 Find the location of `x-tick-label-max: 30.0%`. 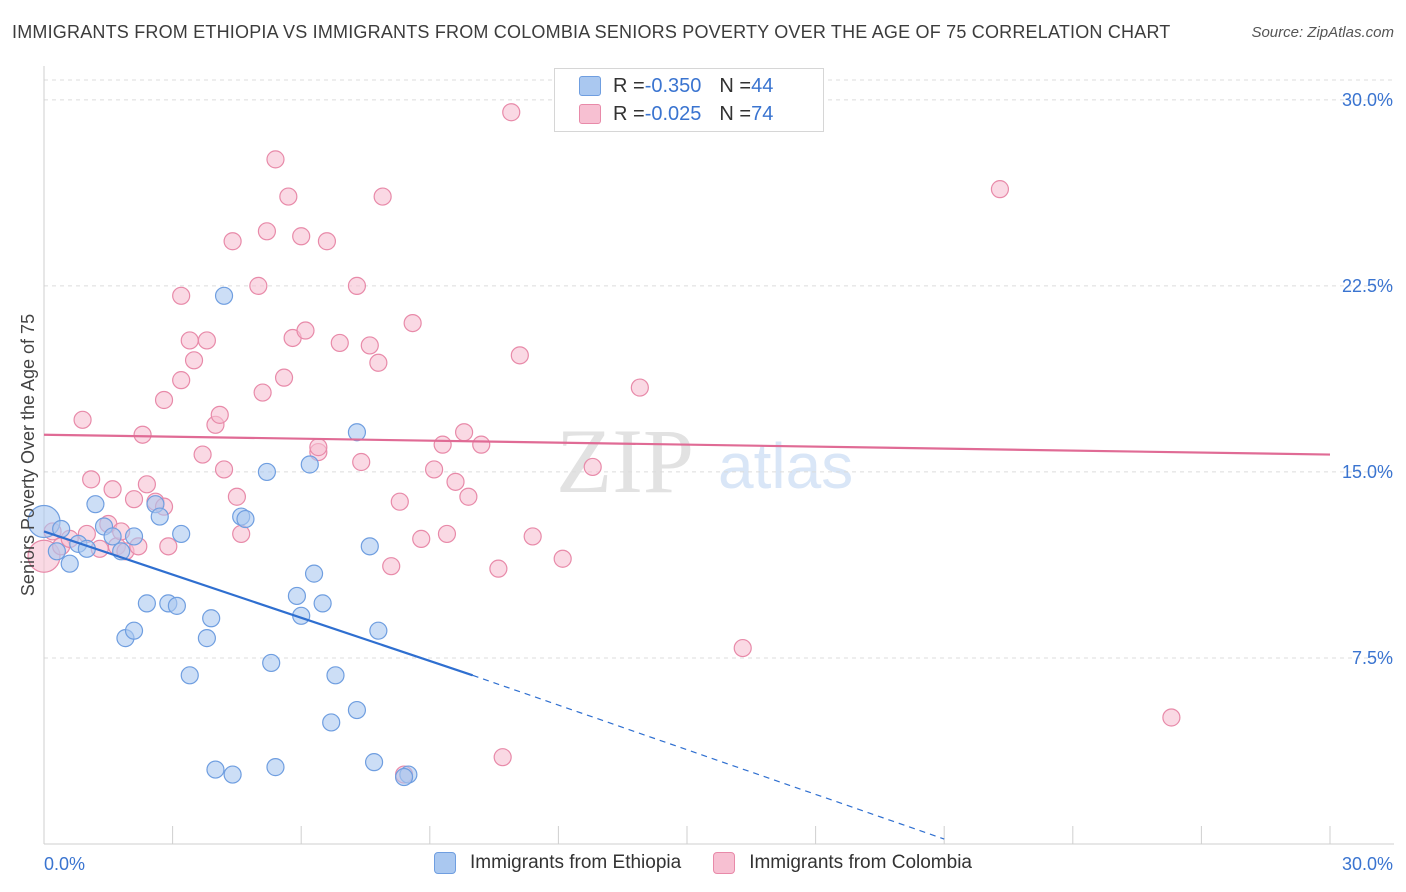

x-tick-label-max: 30.0% is located at coordinates (1367, 864).